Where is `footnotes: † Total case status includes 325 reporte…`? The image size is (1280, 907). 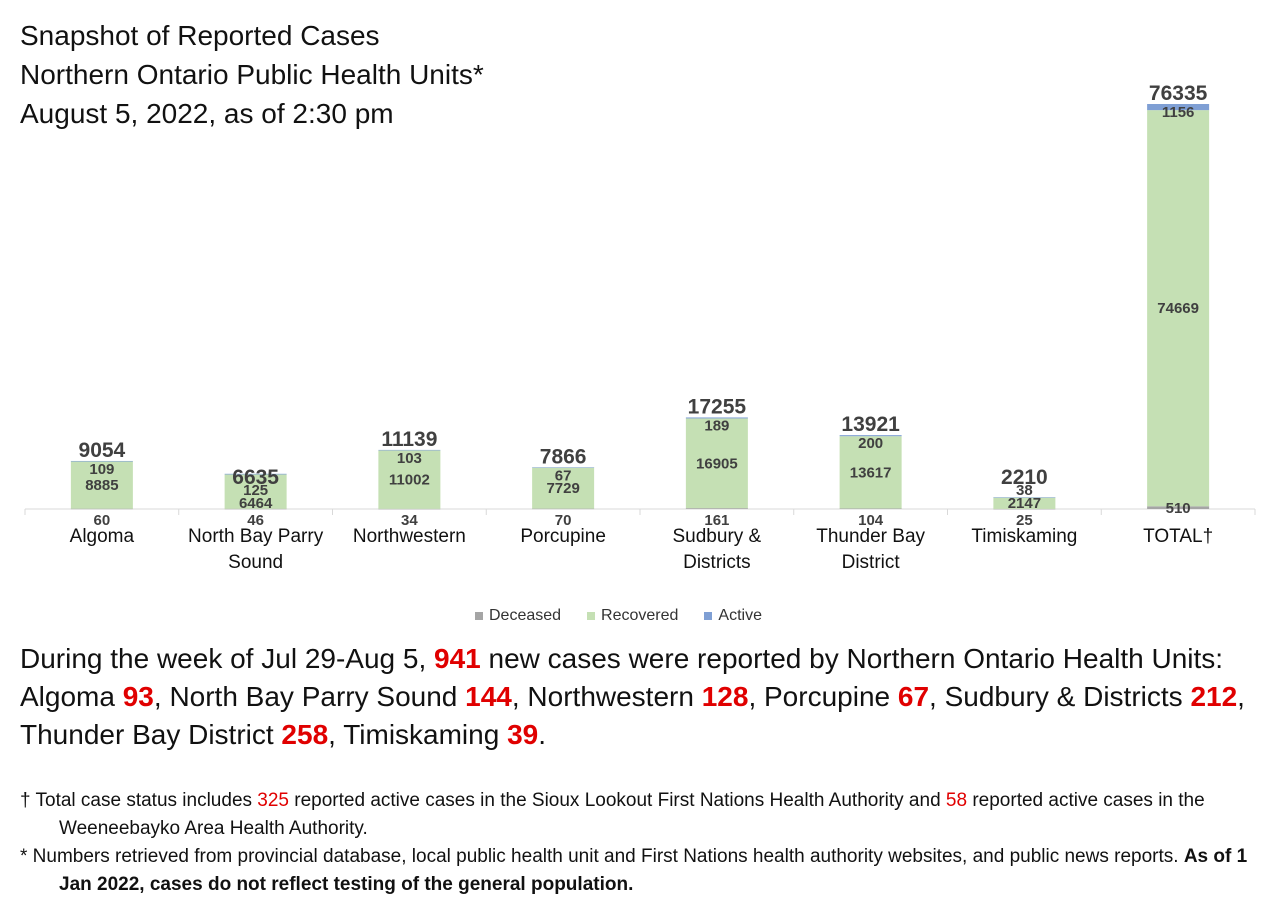
footnotes: † Total case status includes 325 reporte… is located at coordinates (645, 843).